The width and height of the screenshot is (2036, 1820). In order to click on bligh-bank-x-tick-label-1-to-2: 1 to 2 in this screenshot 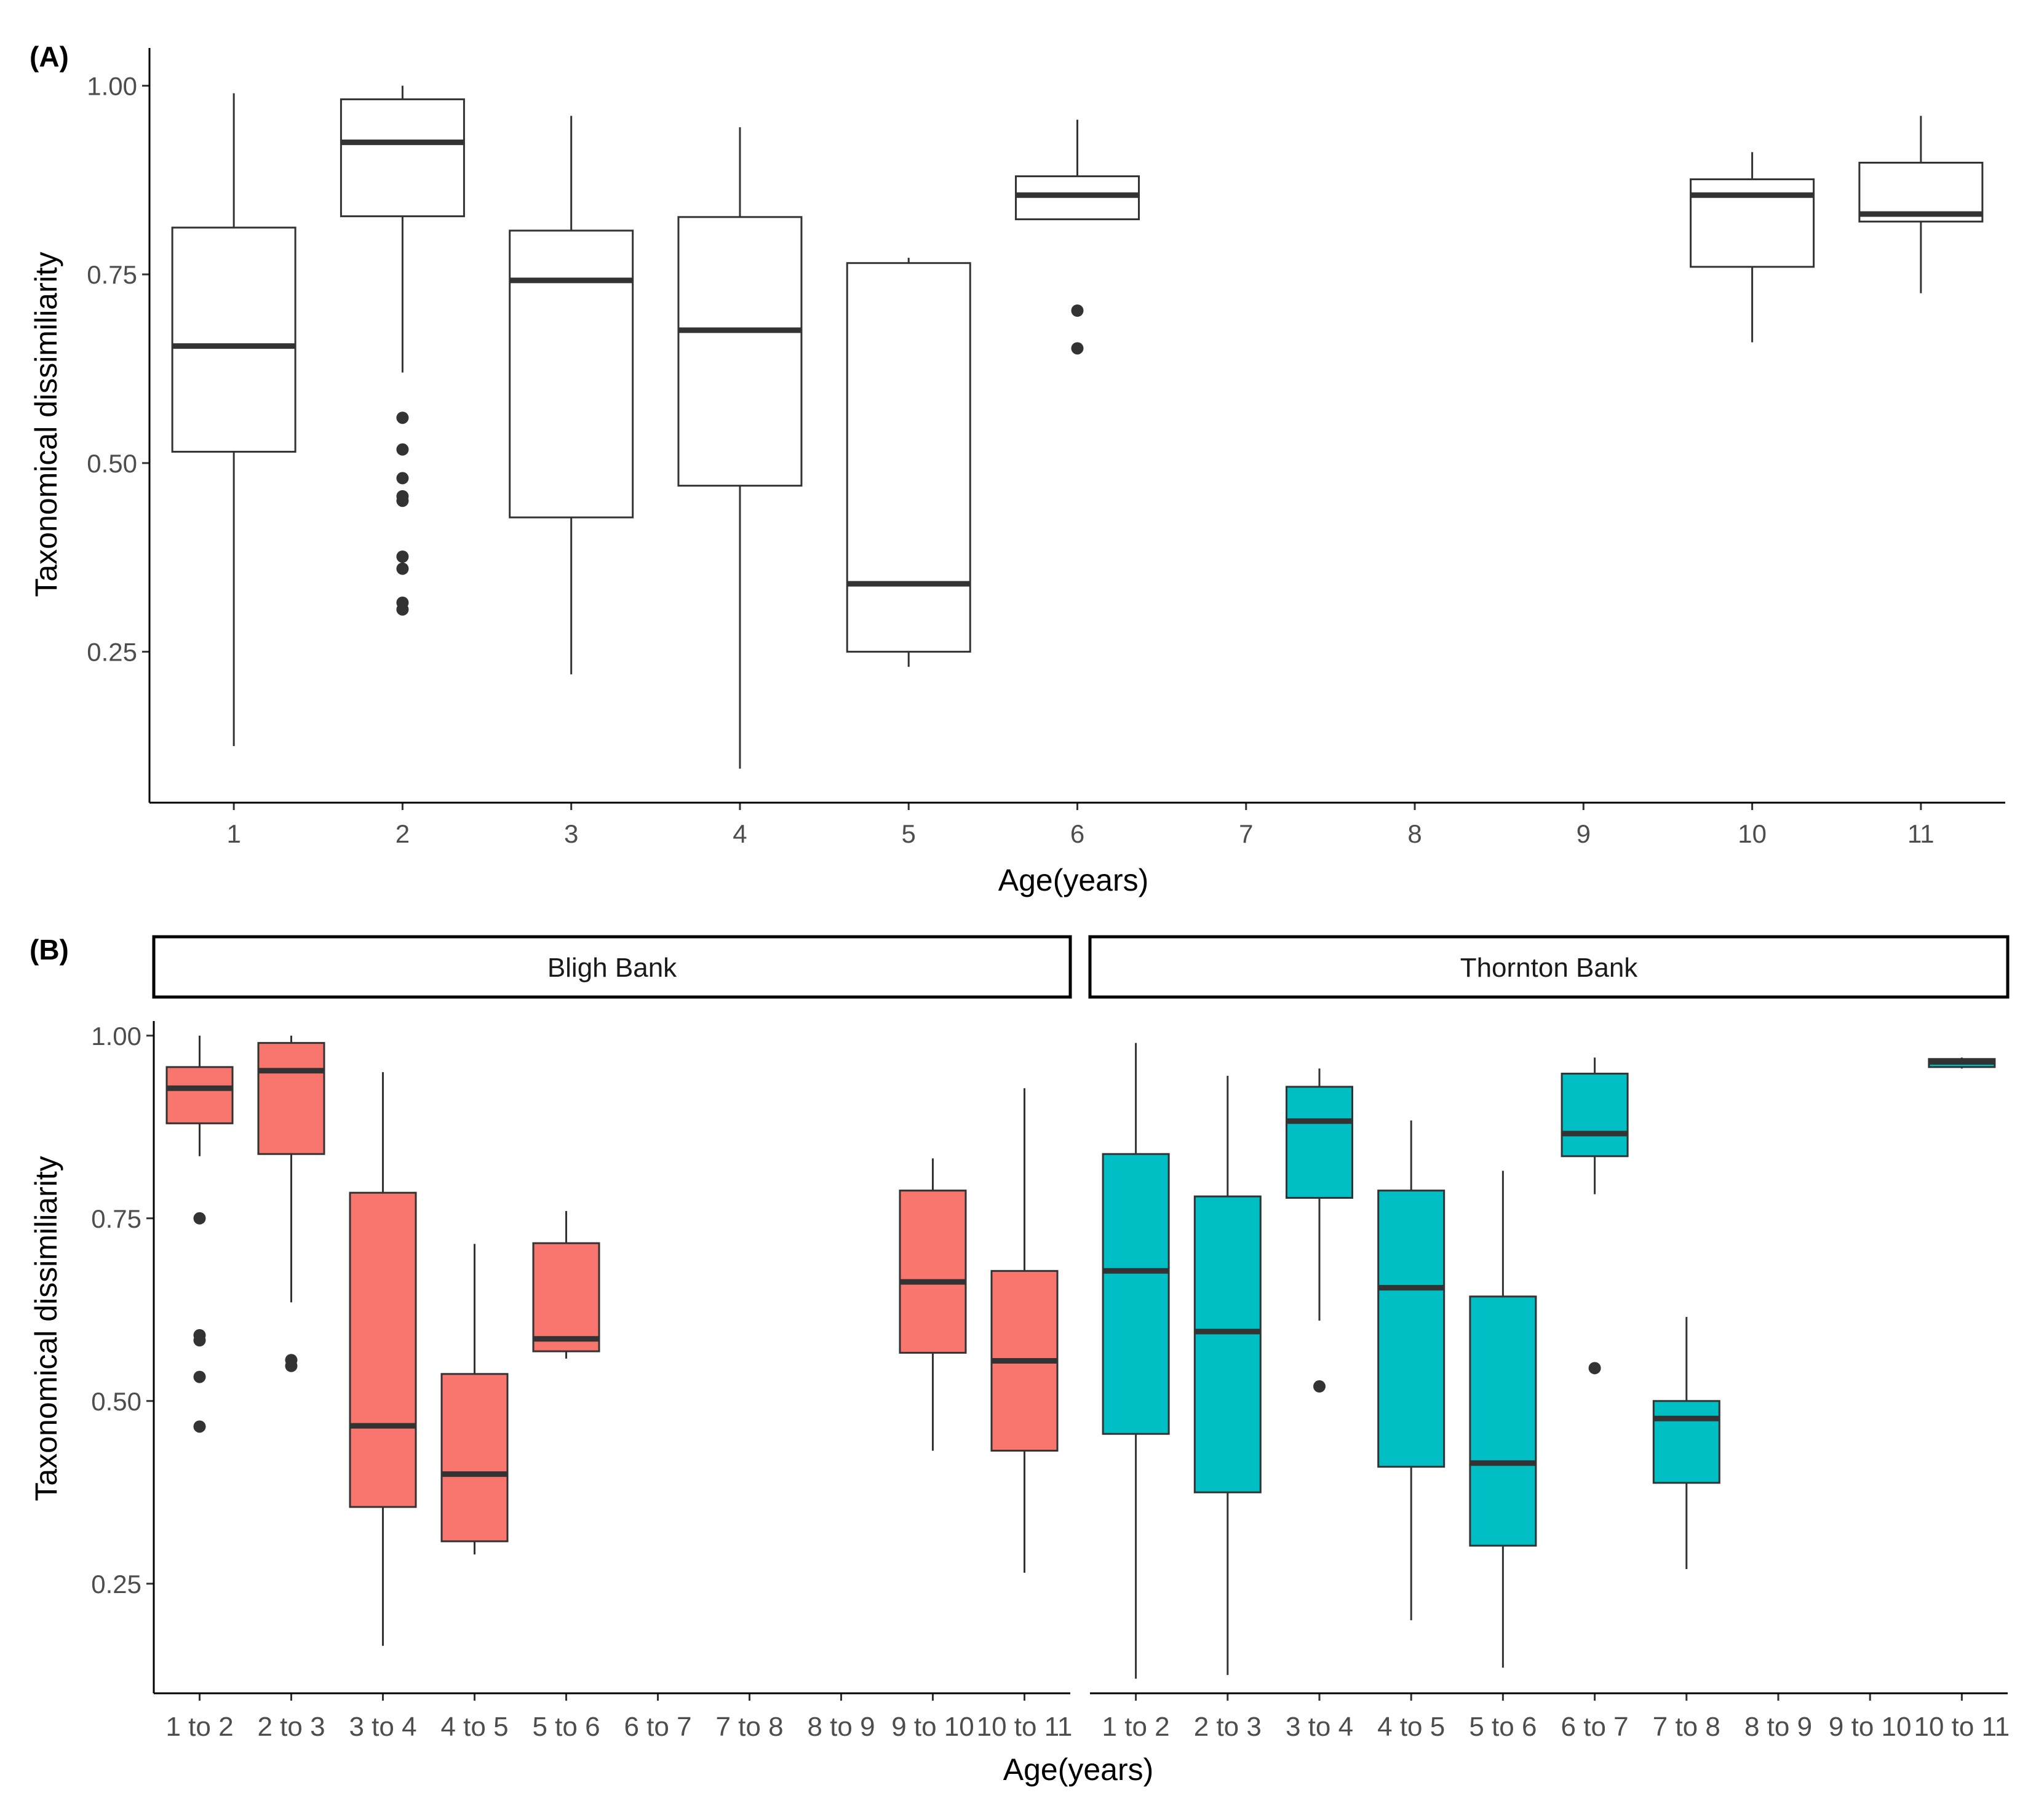, I will do `click(199, 1727)`.